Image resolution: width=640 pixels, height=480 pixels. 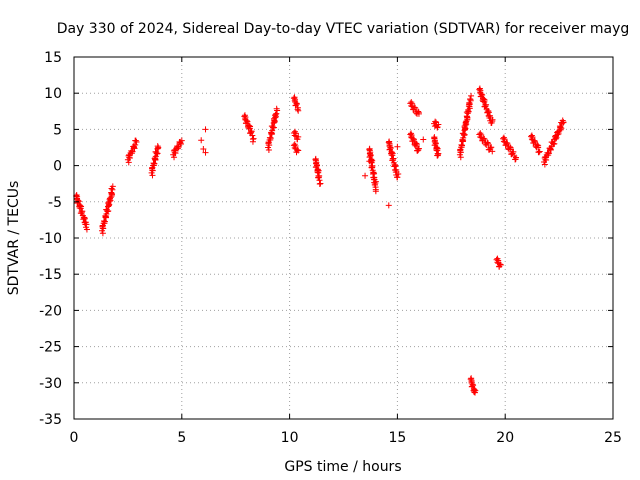 What do you see at coordinates (505, 438) in the screenshot?
I see `x-tick-label: 20` at bounding box center [505, 438].